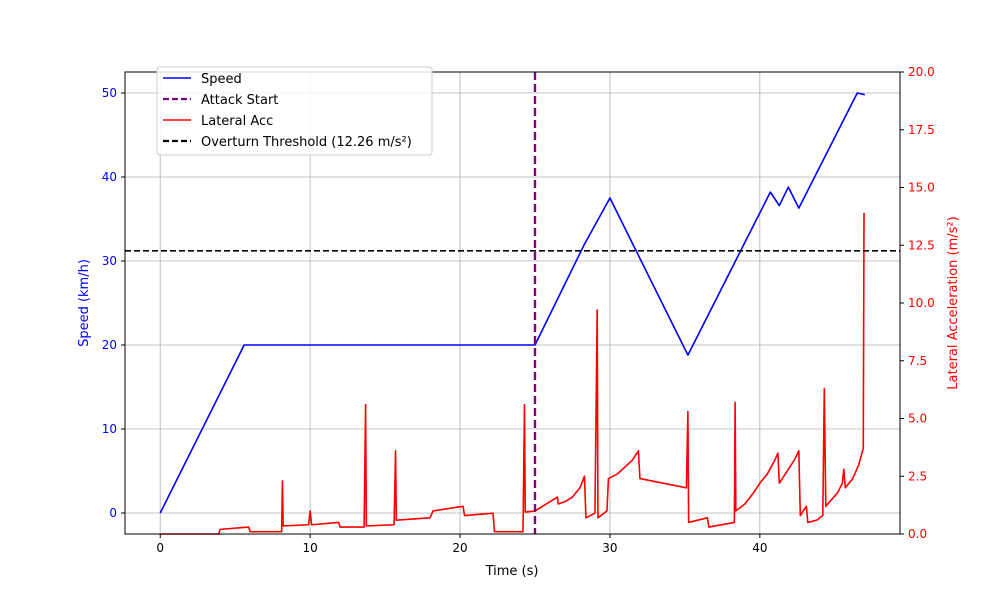  I want to click on x-tick-label: 20, so click(459, 548).